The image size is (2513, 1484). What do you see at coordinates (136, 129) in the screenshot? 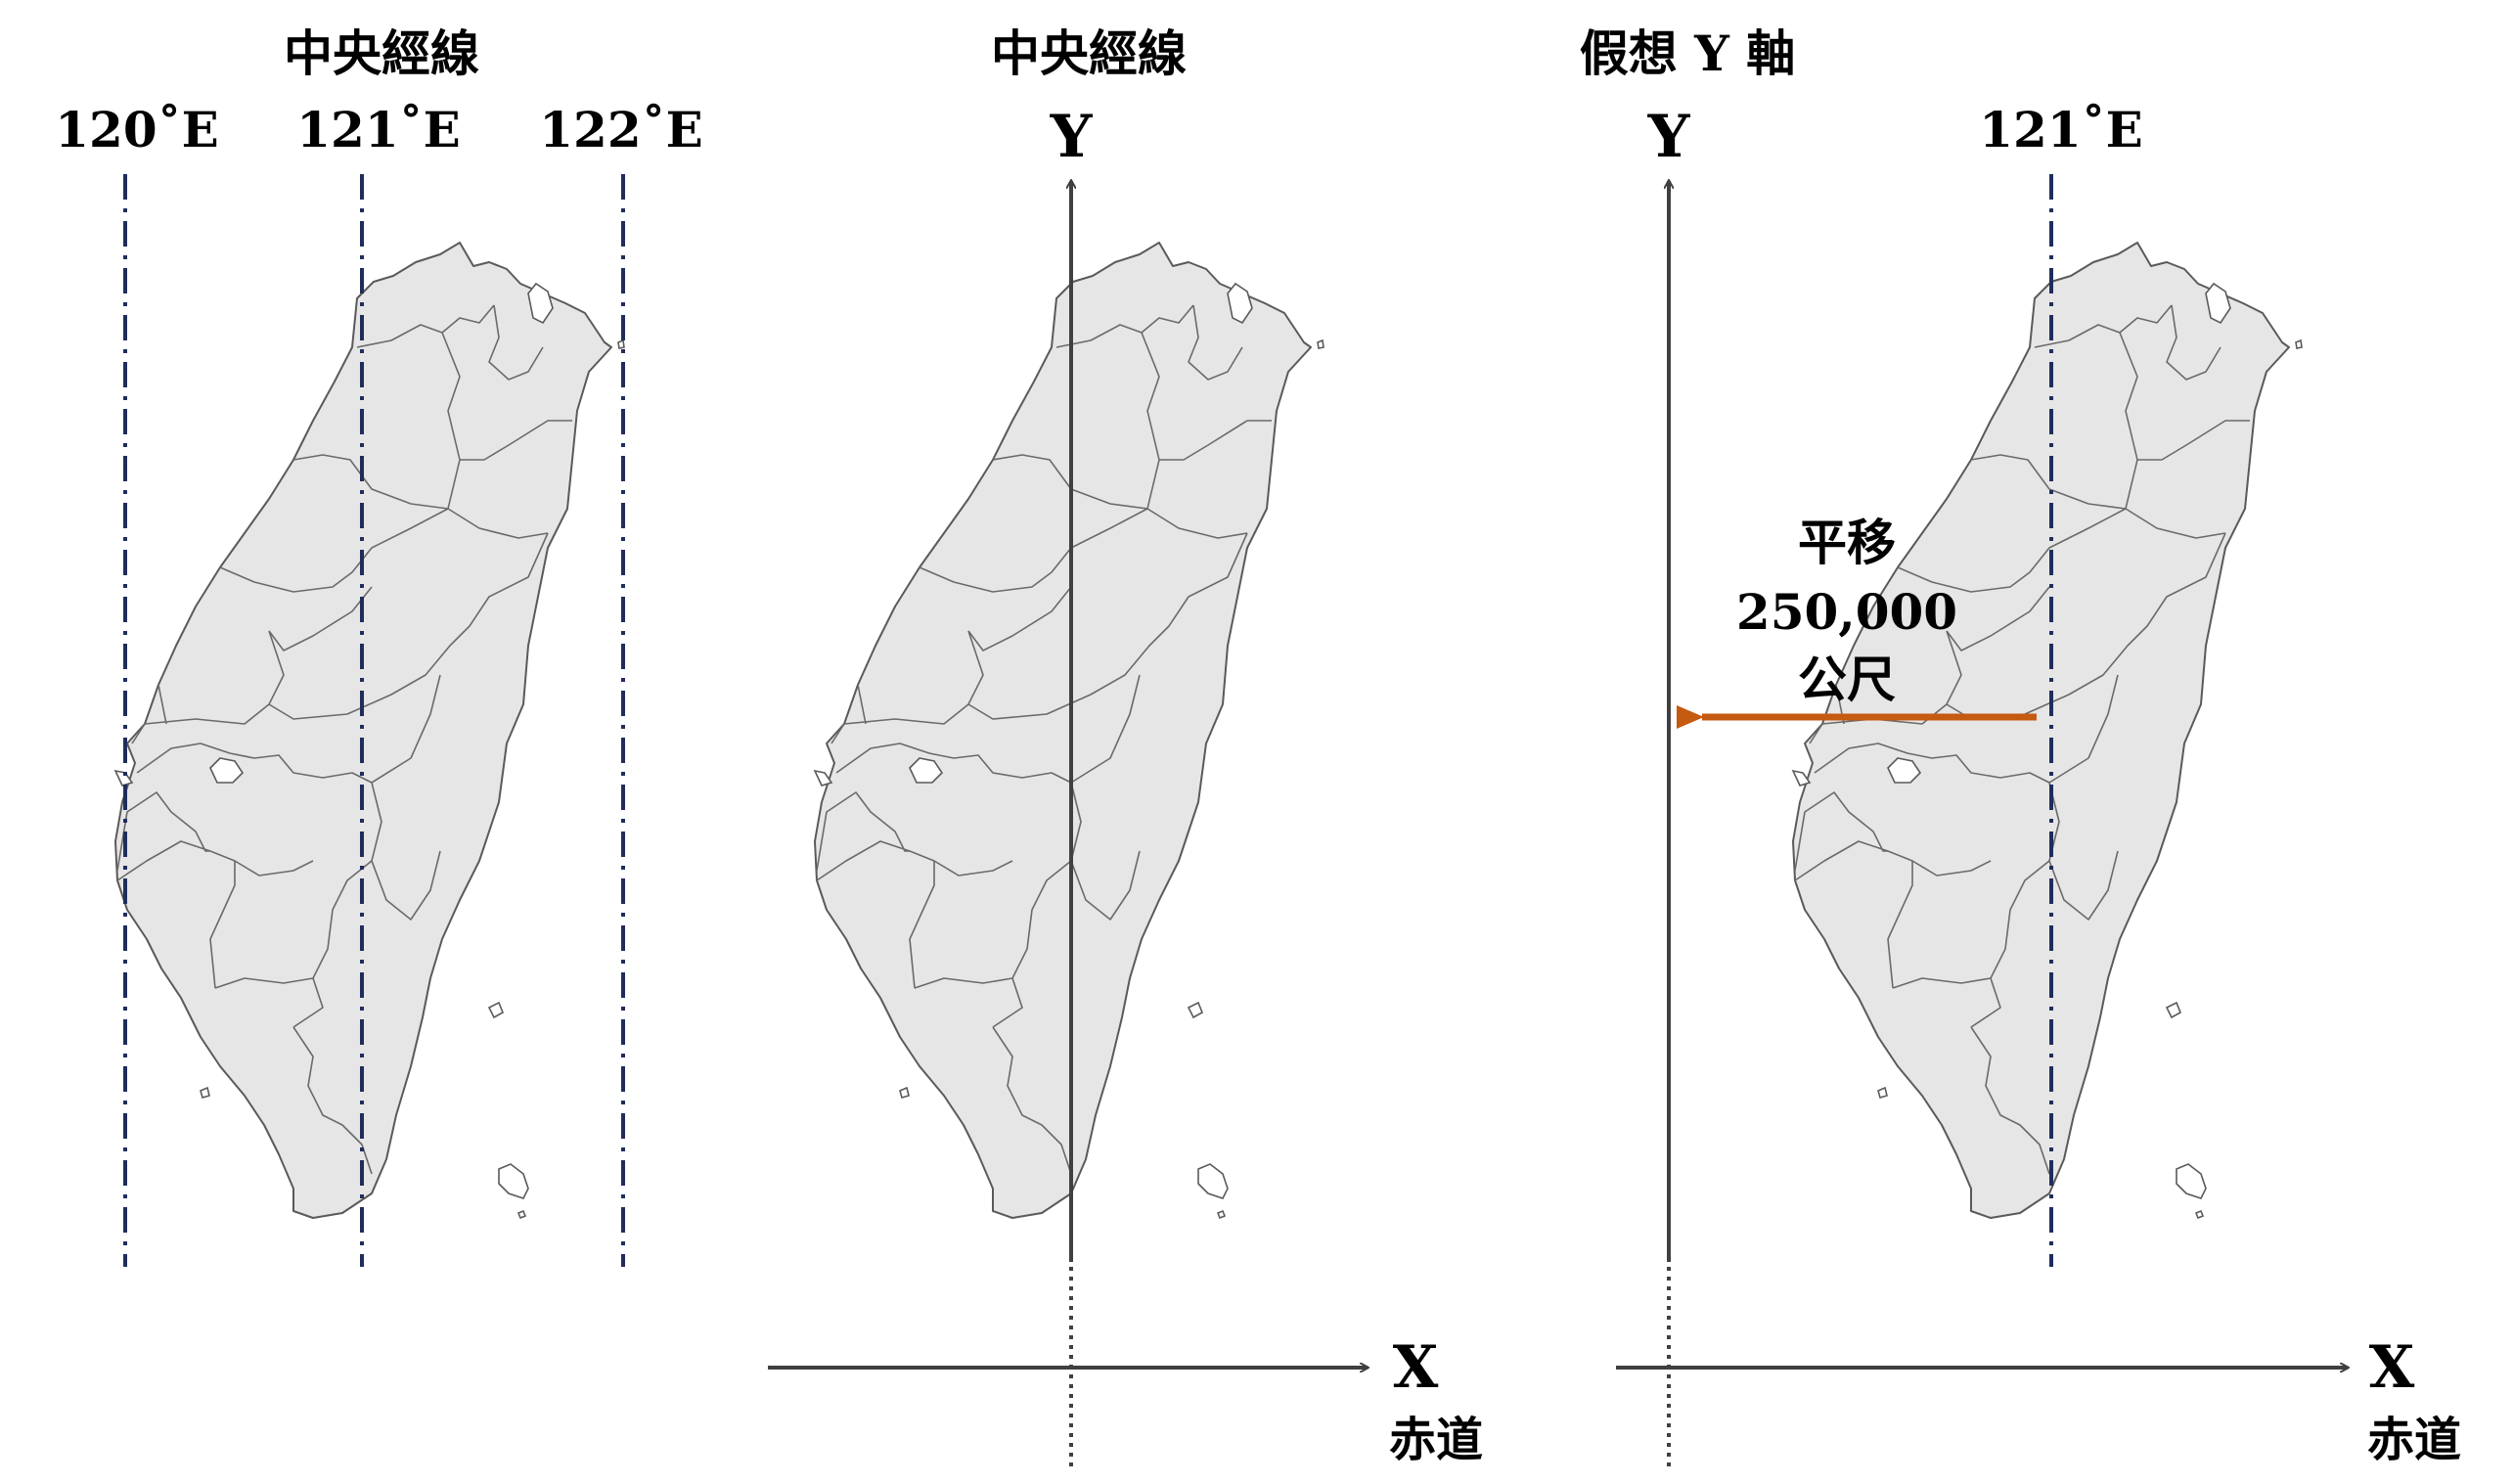
I see `meridian-label-120: 120˚E` at bounding box center [136, 129].